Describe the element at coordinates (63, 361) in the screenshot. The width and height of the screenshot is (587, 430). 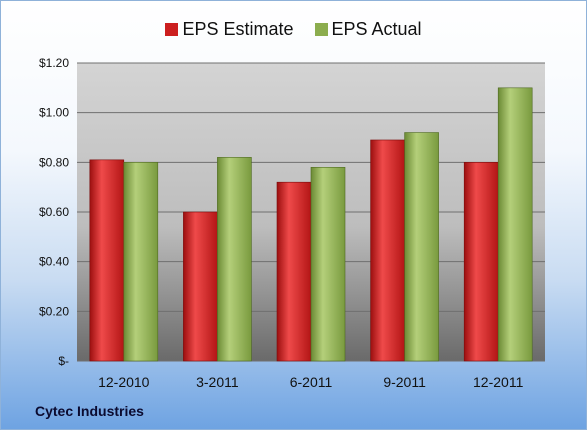
I see `y-tick-label: $-` at that location.